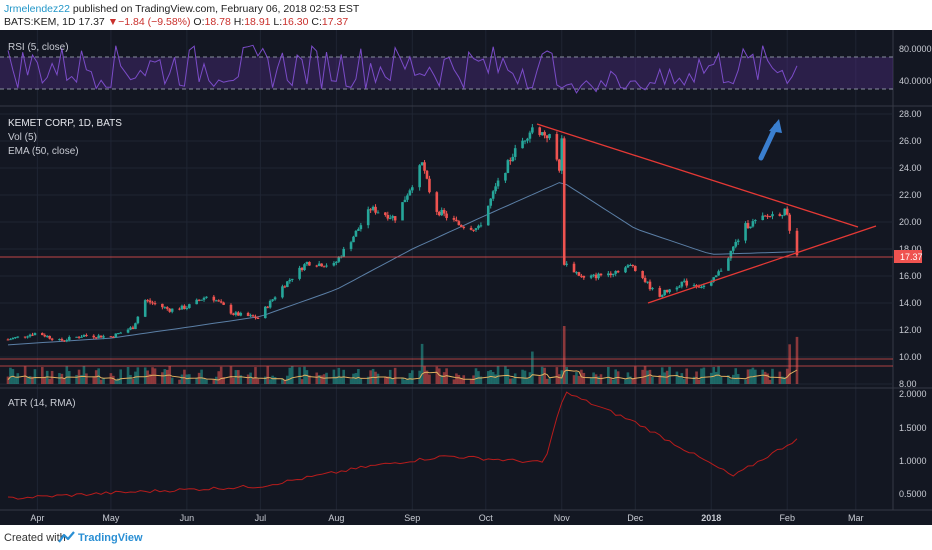  What do you see at coordinates (910, 222) in the screenshot?
I see `price-tick: 20.00` at bounding box center [910, 222].